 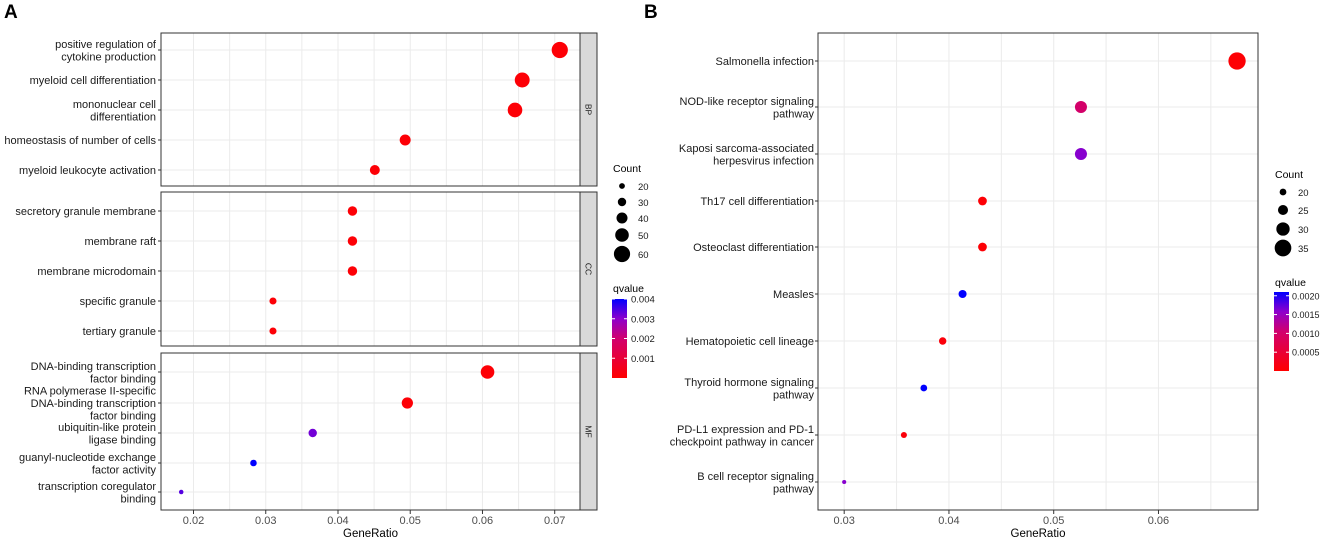 What do you see at coordinates (11, 12) in the screenshot?
I see `panel-a-letter: A` at bounding box center [11, 12].